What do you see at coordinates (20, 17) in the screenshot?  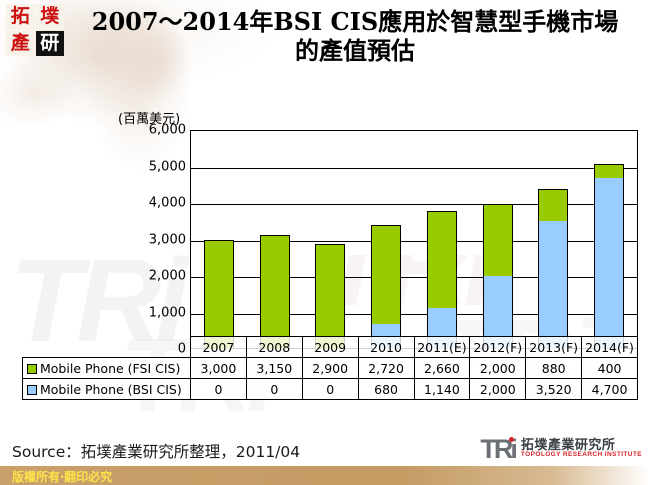 I see `logo-char-tuo: 拓` at bounding box center [20, 17].